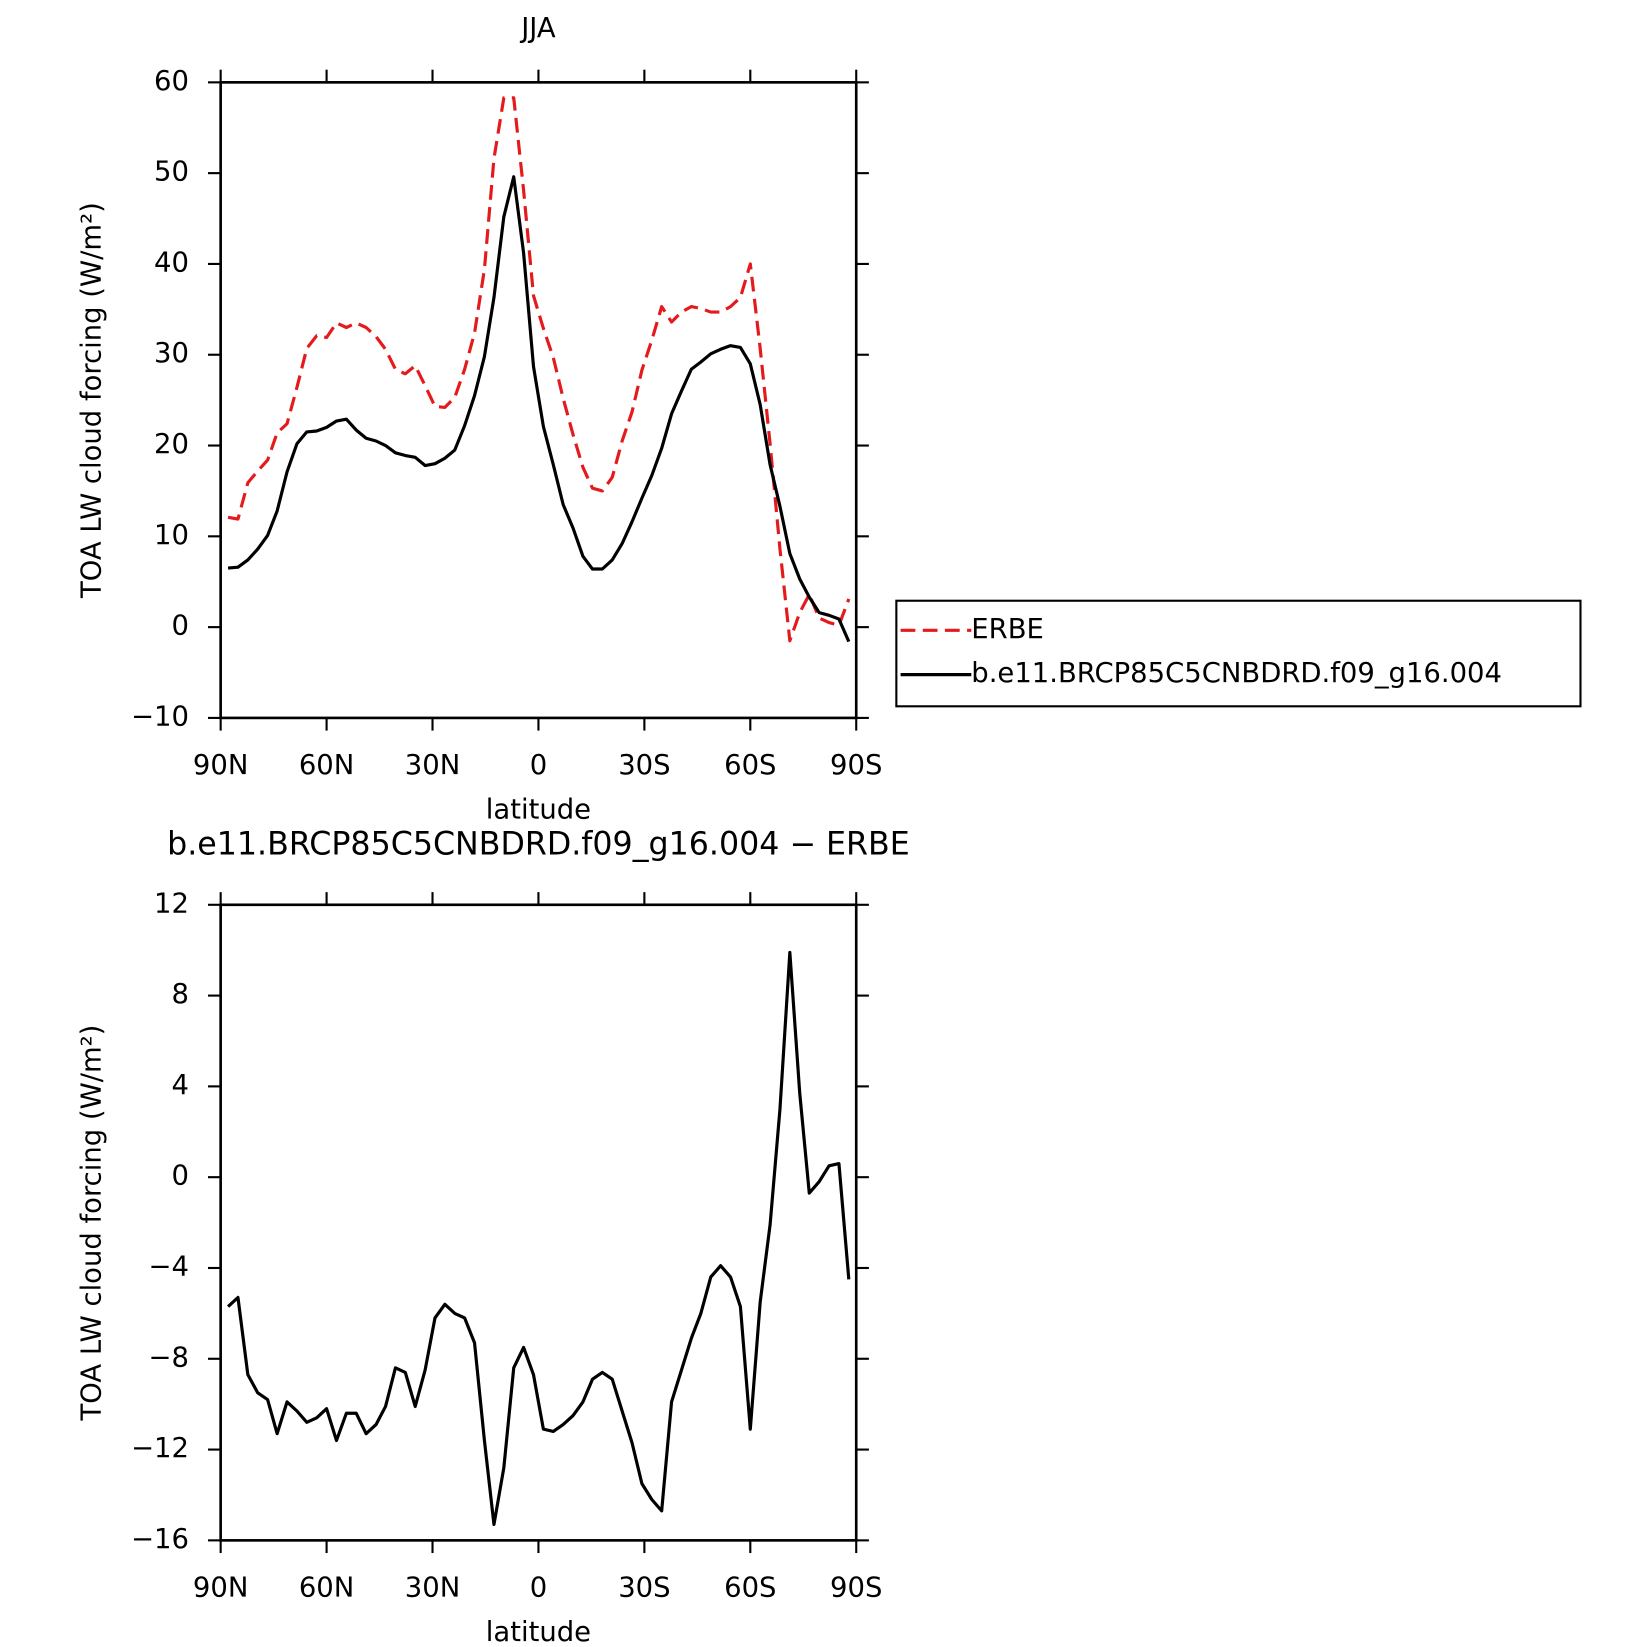  What do you see at coordinates (169, 1266) in the screenshot?
I see `y-tick-label: −4` at bounding box center [169, 1266].